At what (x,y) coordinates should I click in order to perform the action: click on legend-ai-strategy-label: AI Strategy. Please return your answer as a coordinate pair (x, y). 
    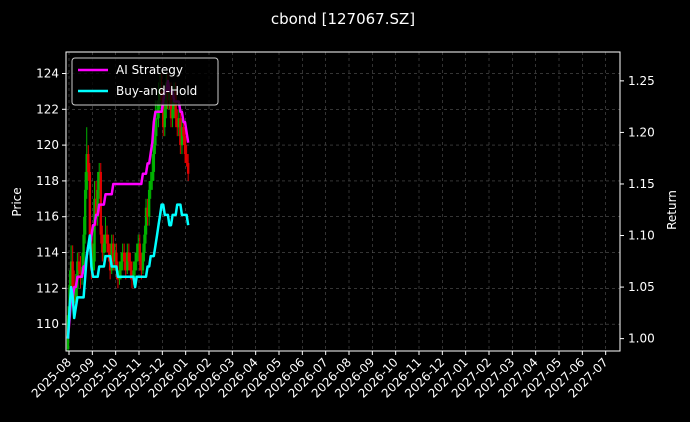
    Looking at the image, I should click on (149, 70).